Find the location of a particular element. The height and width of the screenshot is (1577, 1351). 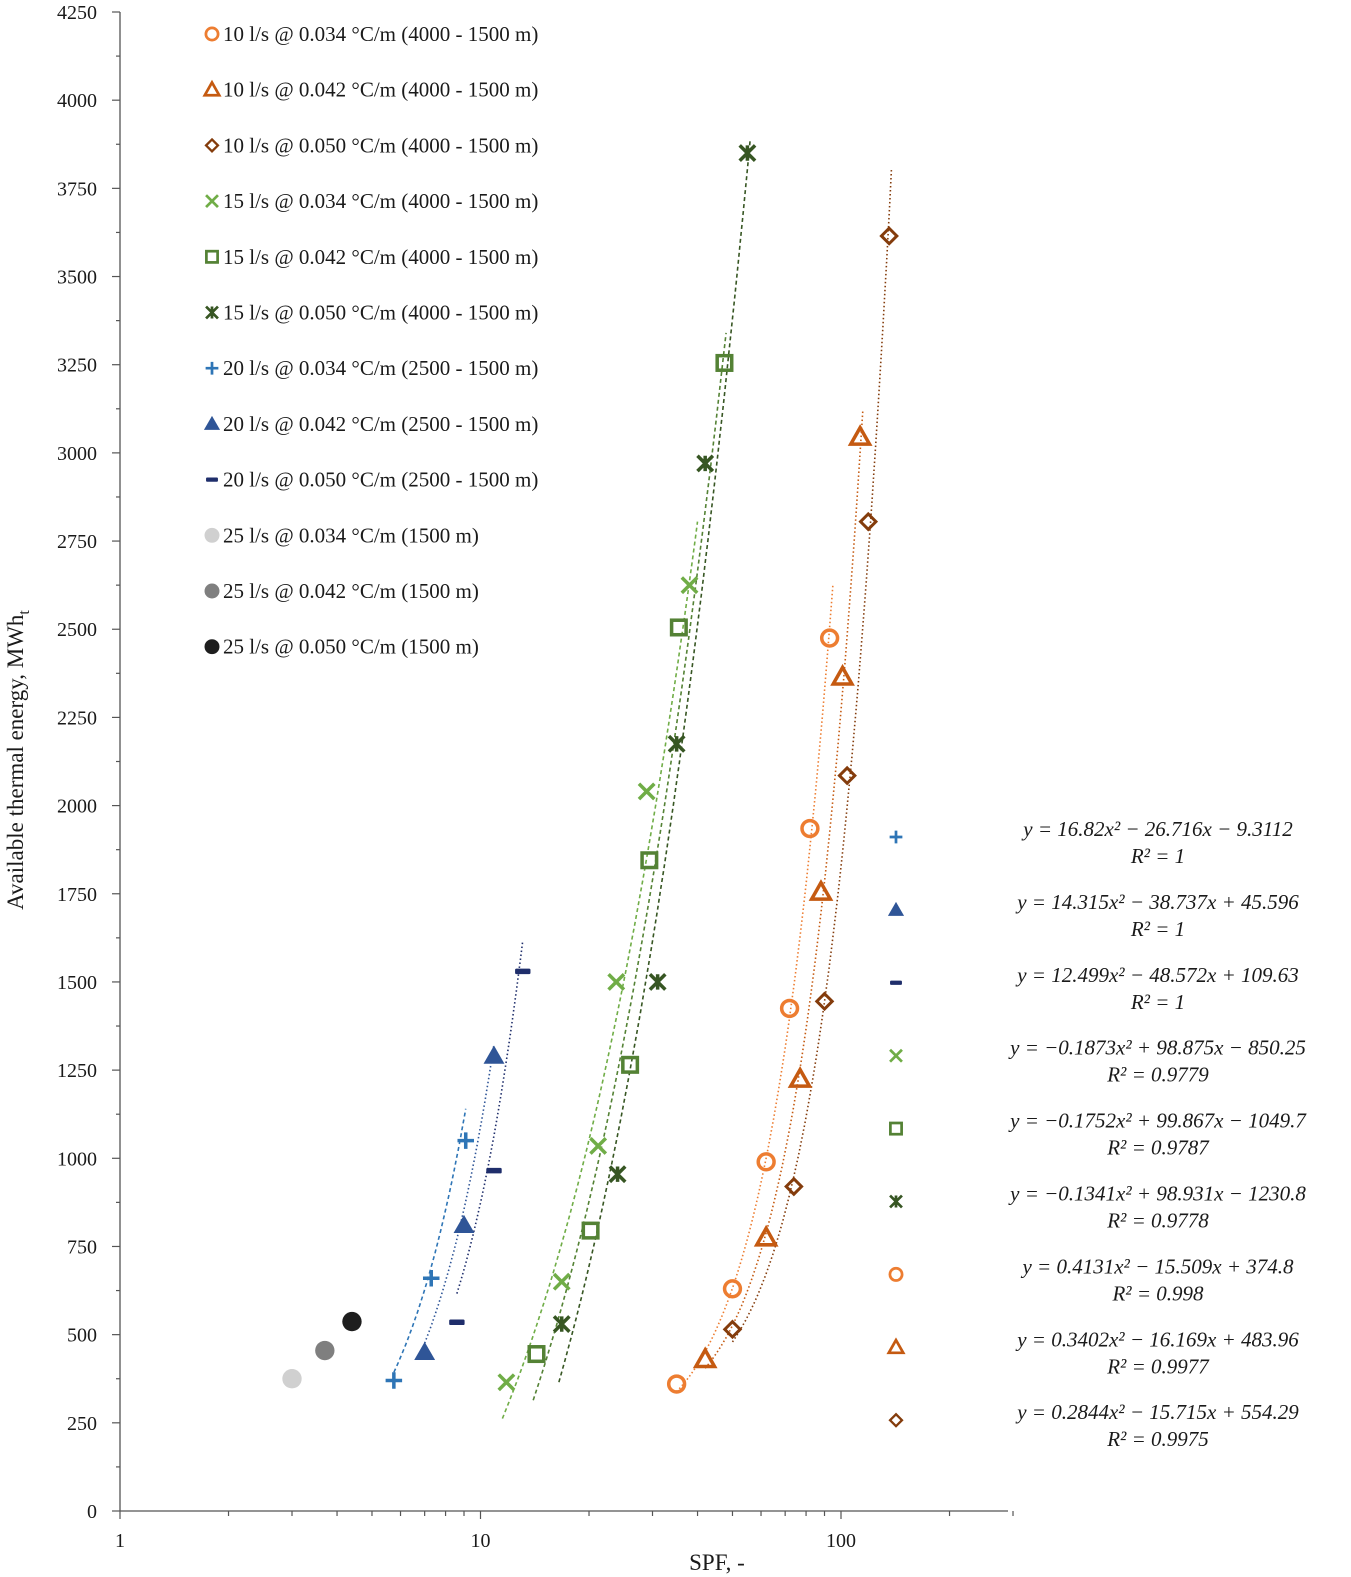

legend-label: 15 l/s @ 0.050 °C/m (4000 - 1500 m) is located at coordinates (380, 313).